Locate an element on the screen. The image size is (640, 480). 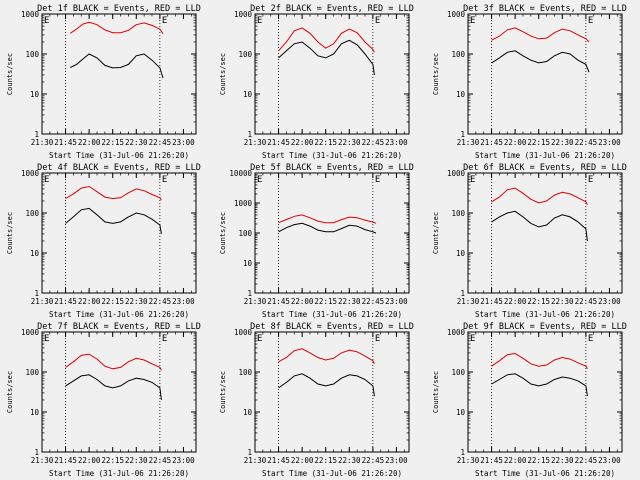
panel-title: Det 9f BLACK = Events, RED = LLD is located at coordinates (545, 327).